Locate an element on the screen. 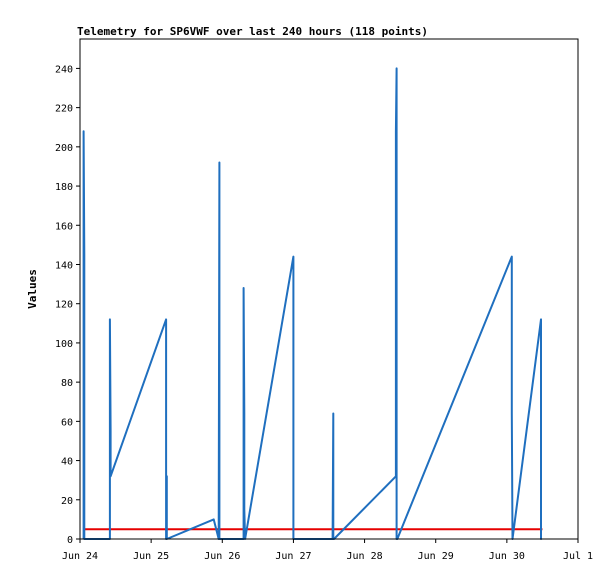 Image resolution: width=615 pixels, height=579 pixels. y-tick-label: 160 is located at coordinates (64, 226).